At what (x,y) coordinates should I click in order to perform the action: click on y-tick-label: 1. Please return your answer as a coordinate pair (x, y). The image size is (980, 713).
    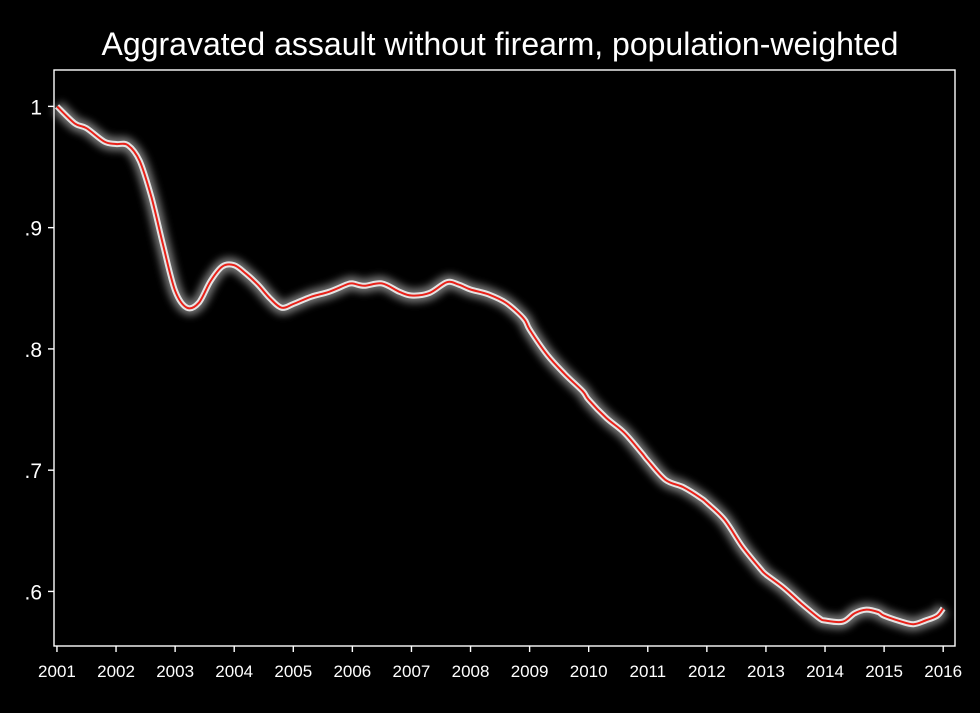
    Looking at the image, I should click on (36, 107).